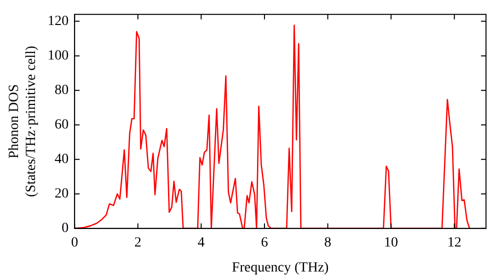 The width and height of the screenshot is (500, 280). I want to click on y-axis-title: Phonon DOS (States/THz·primitive cell), so click(23, 121).